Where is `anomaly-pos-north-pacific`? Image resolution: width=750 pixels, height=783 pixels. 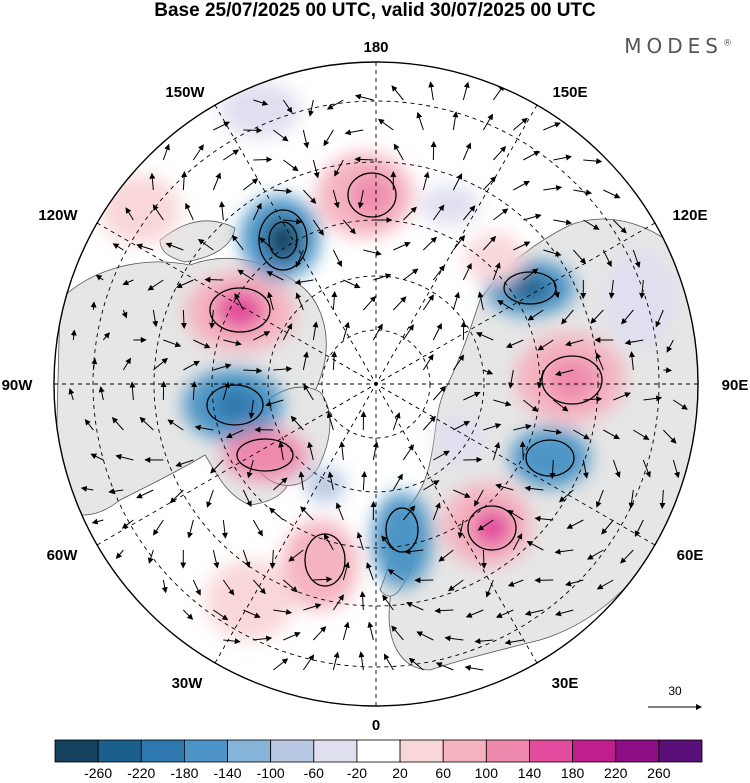
anomaly-pos-north-pacific is located at coordinates (495, 258).